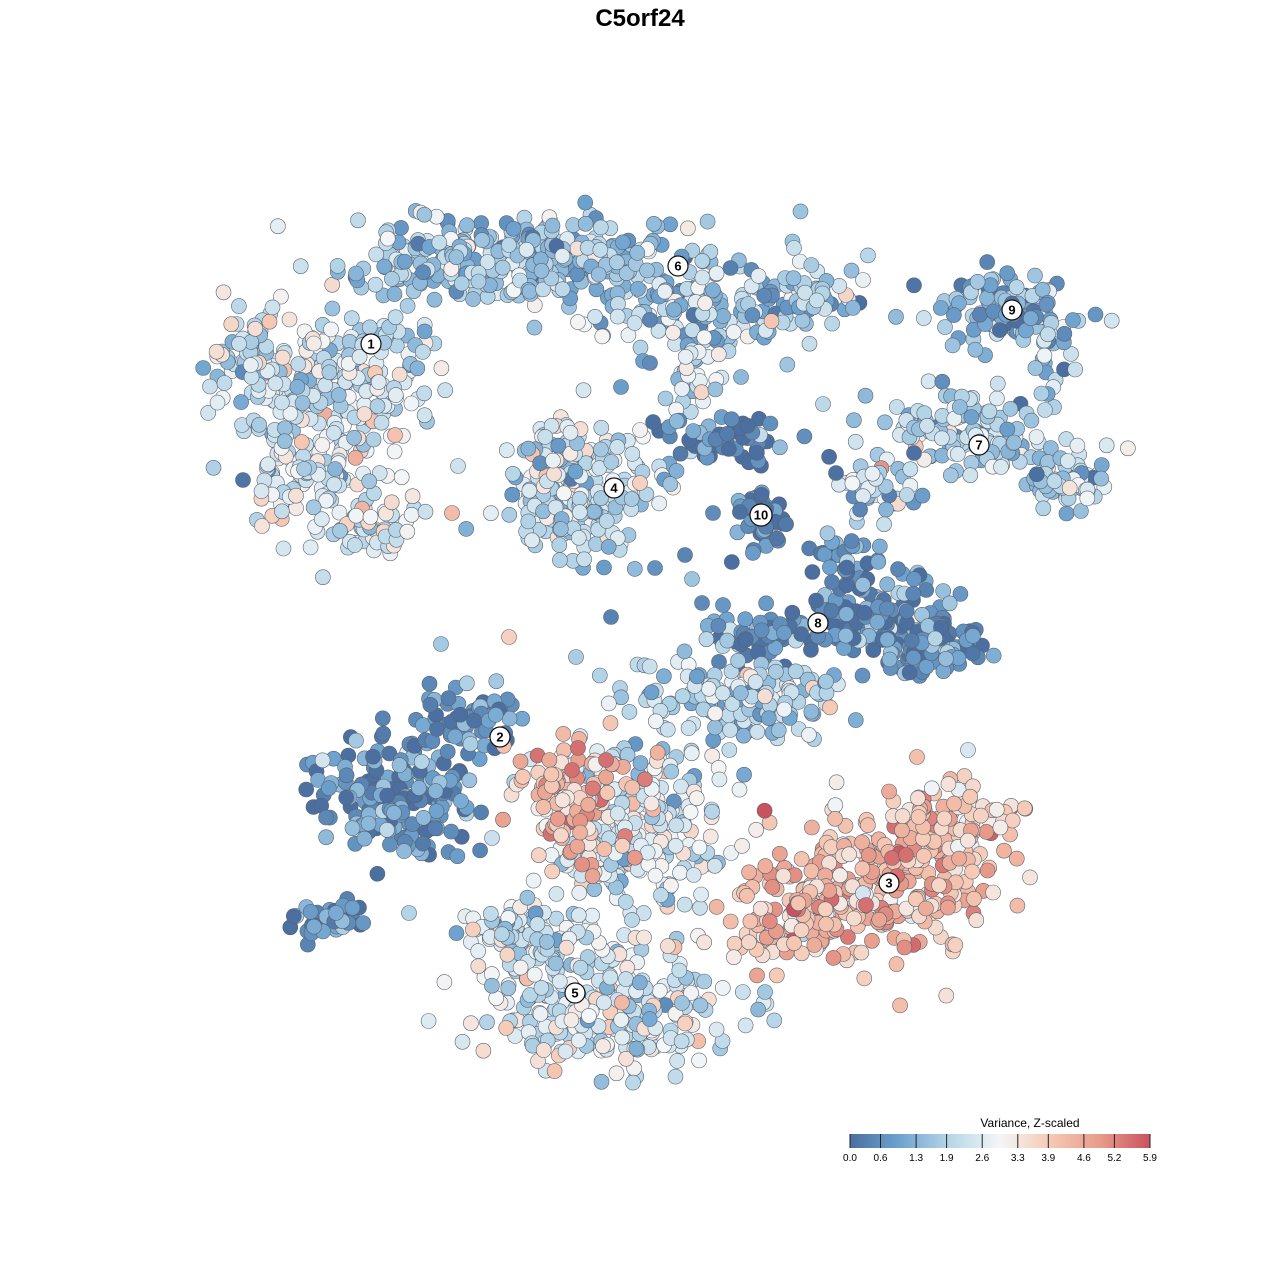 This screenshot has width=1280, height=1280. I want to click on cluster-label-text: 8, so click(817, 623).